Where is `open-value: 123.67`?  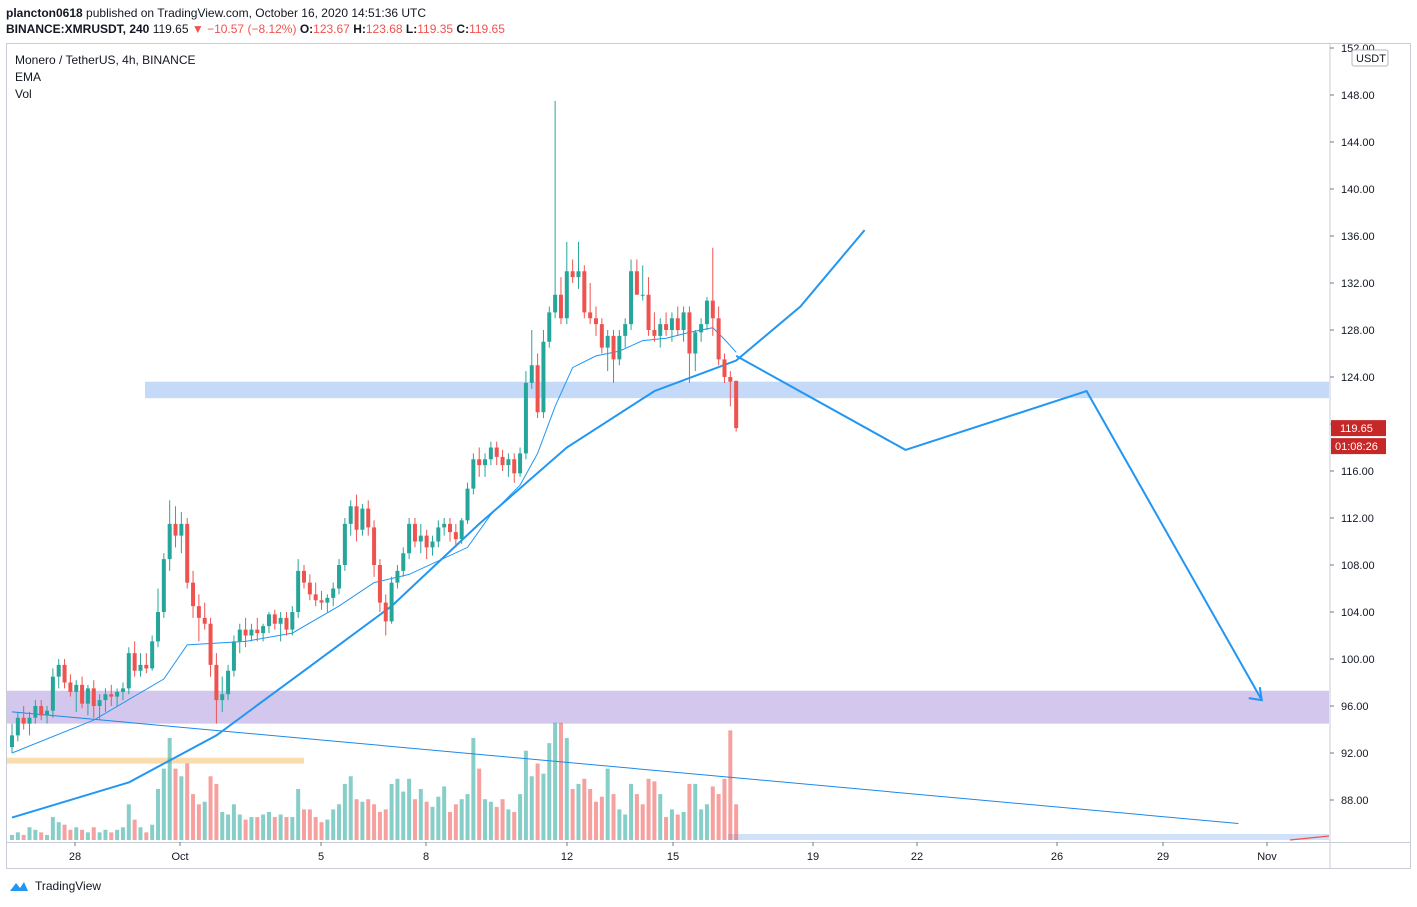
open-value: 123.67 is located at coordinates (331, 29).